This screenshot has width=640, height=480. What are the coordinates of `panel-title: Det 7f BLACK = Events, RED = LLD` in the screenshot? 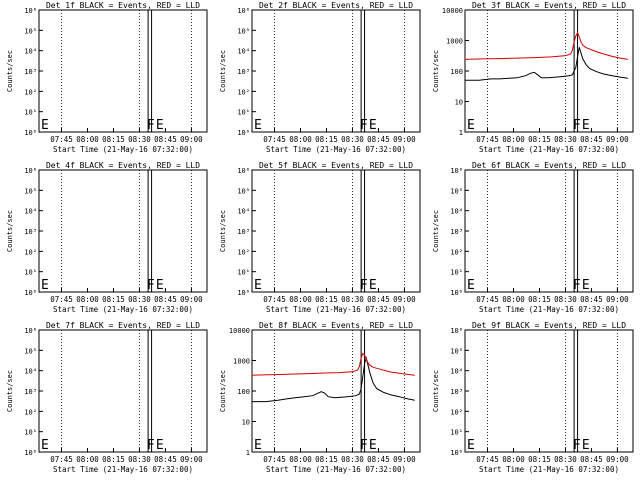 It's located at (123, 325).